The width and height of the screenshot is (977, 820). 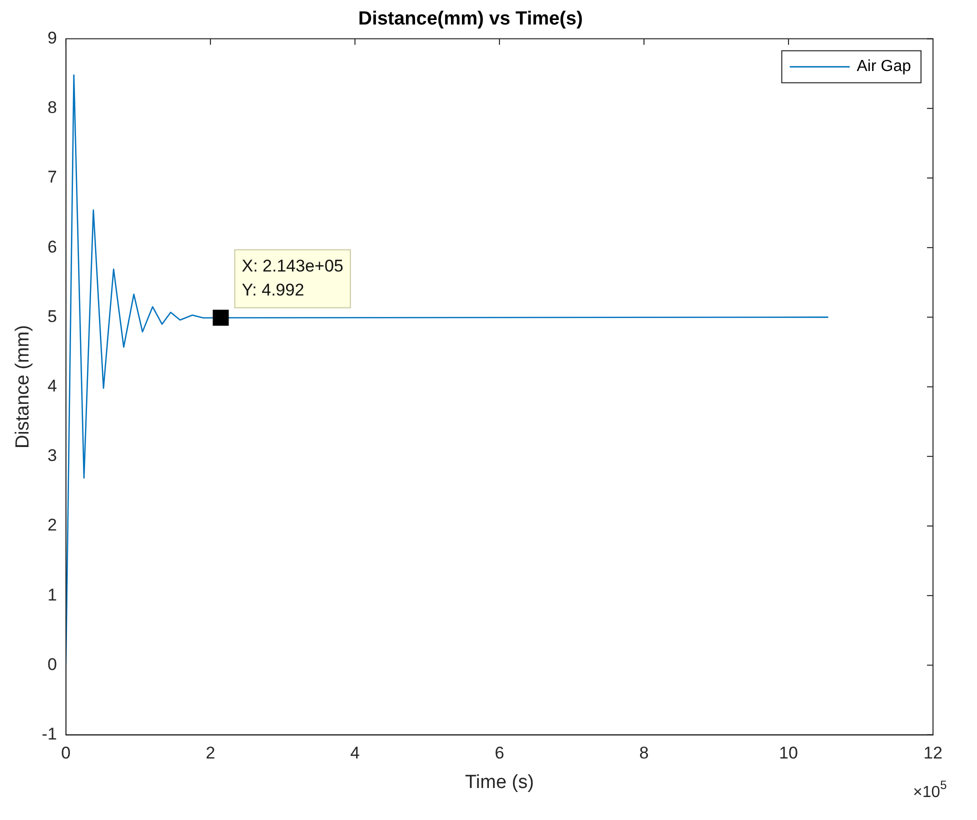 I want to click on y-tick-label: 6, so click(x=52, y=246).